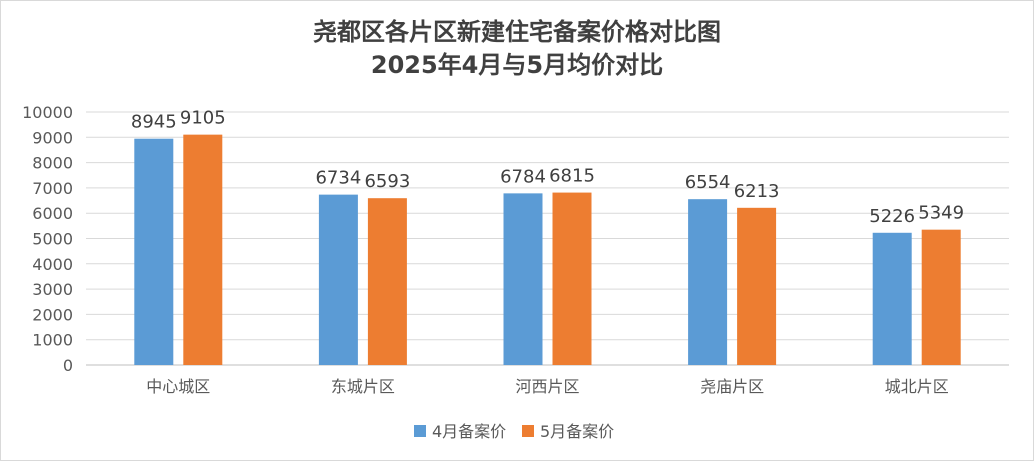 The height and width of the screenshot is (461, 1034). I want to click on y-tick-label: 9000, so click(52, 137).